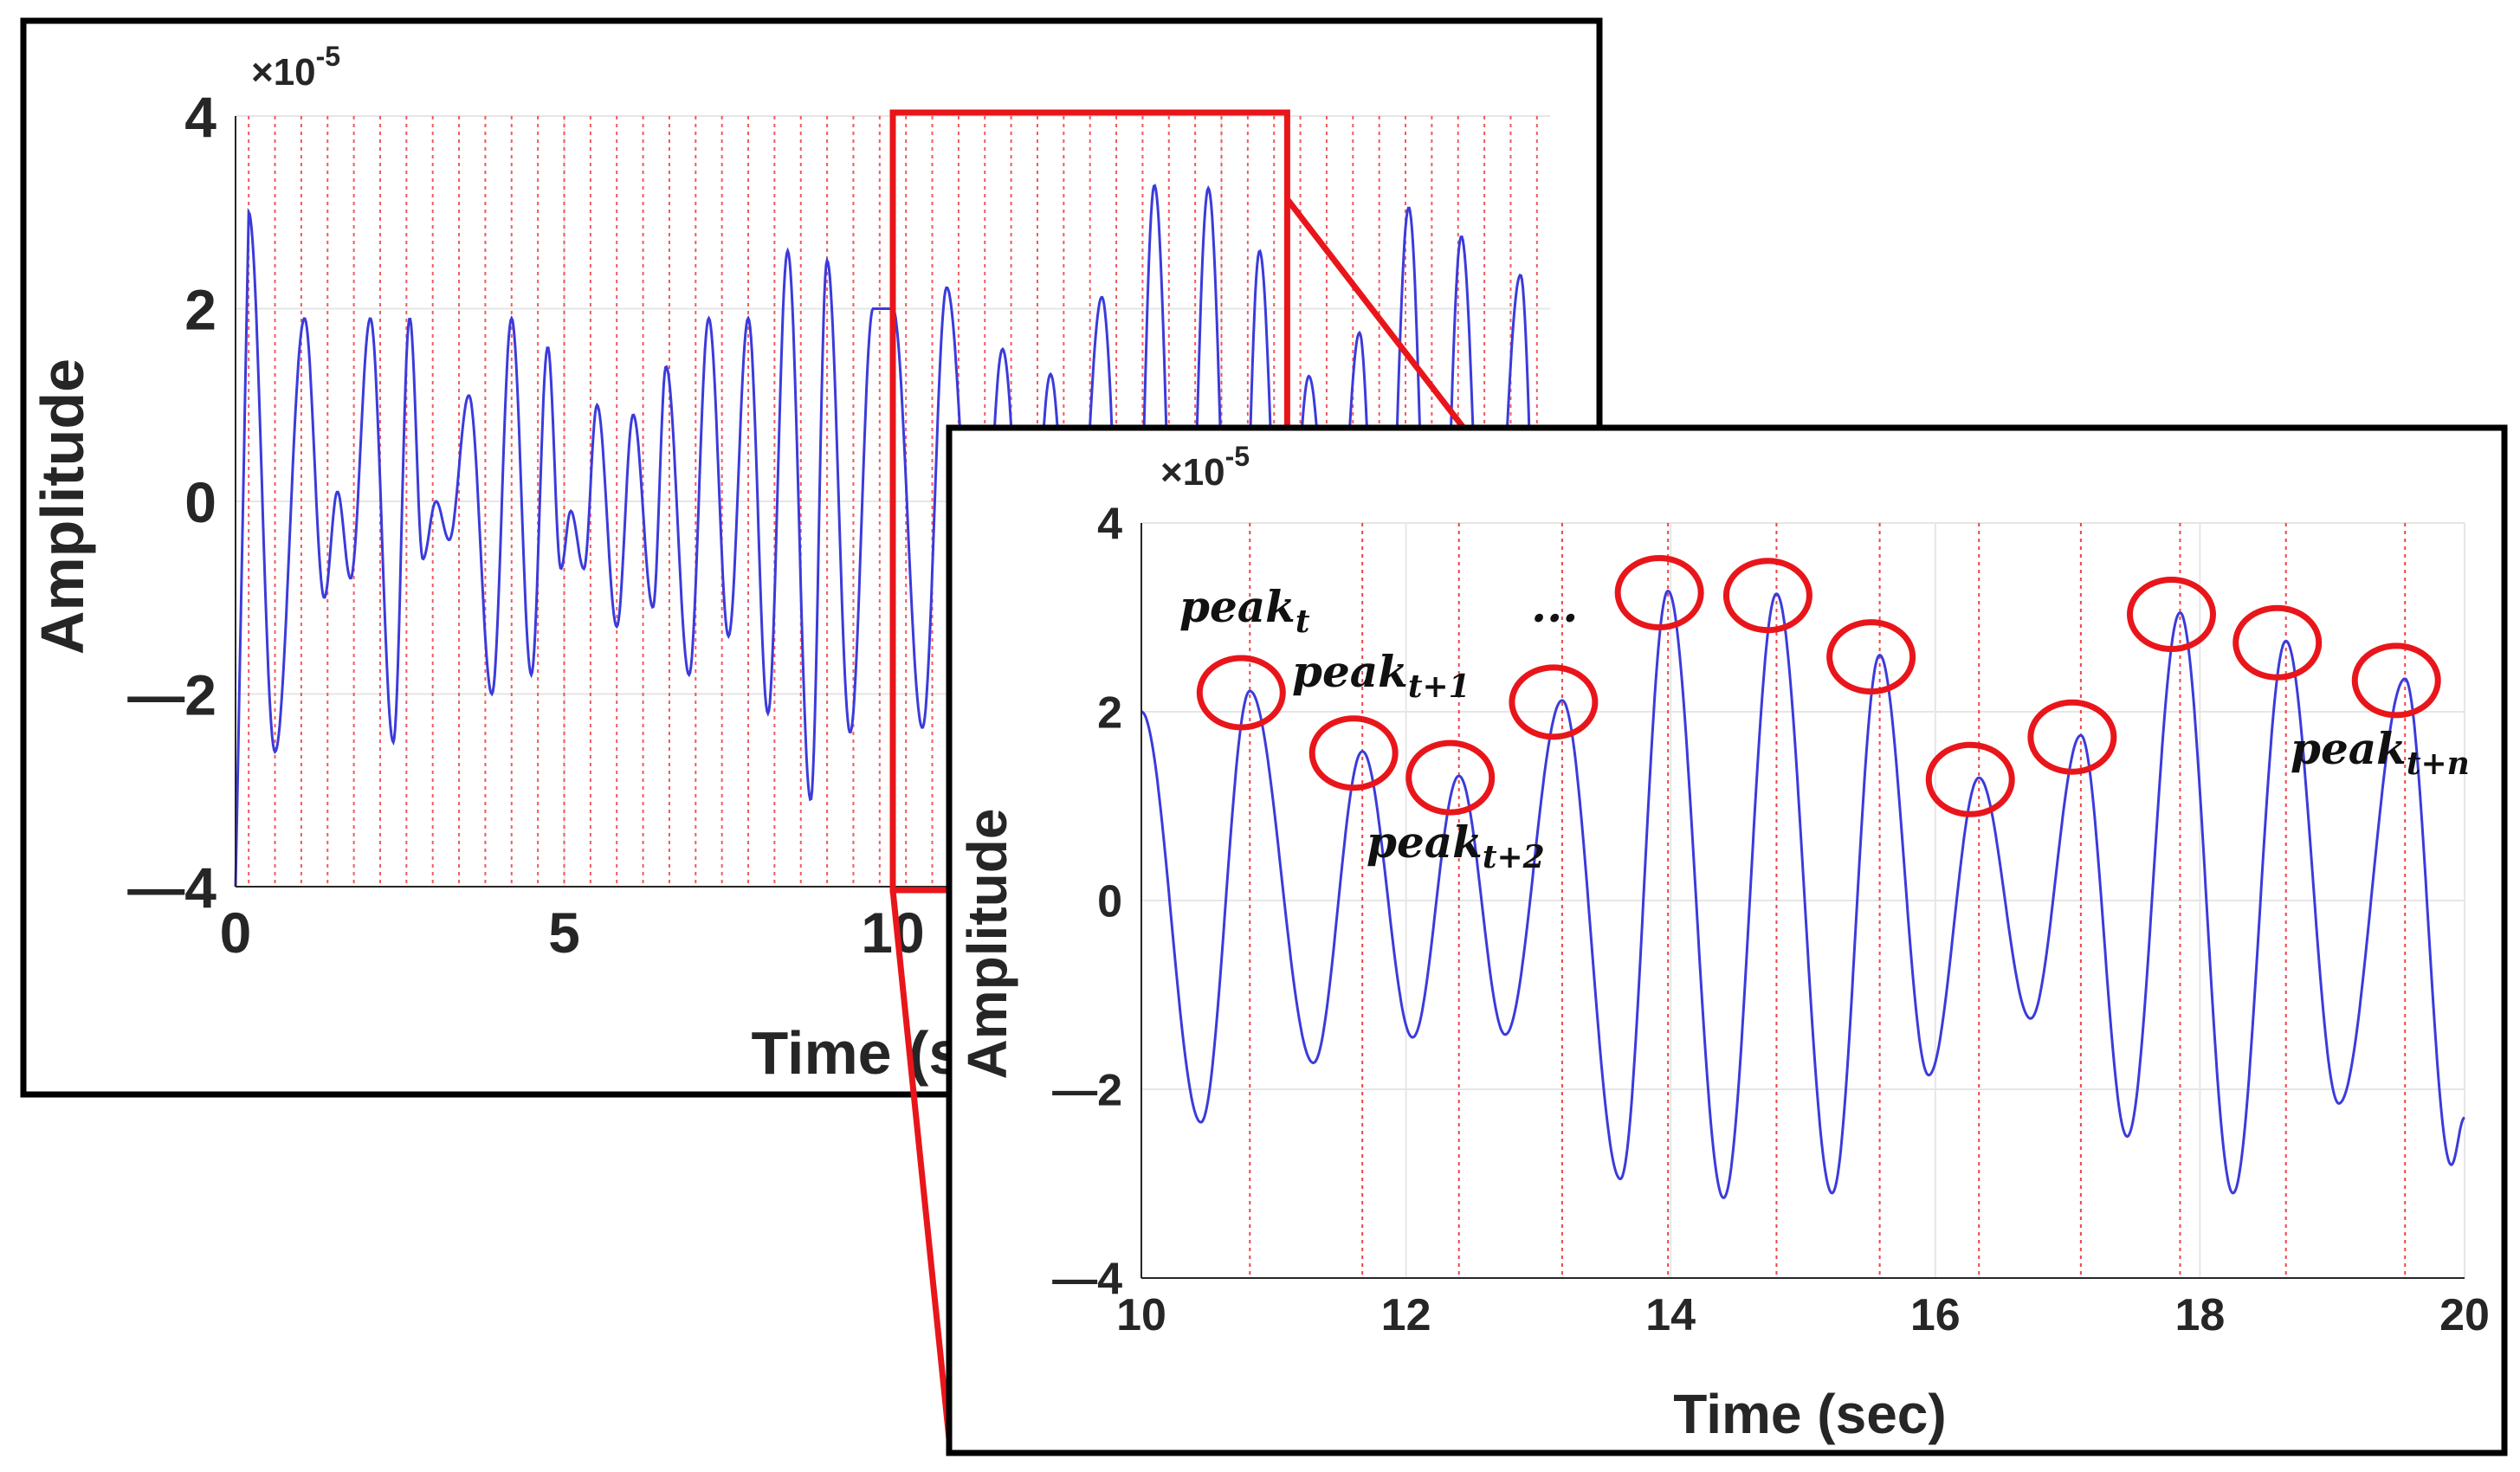 The width and height of the screenshot is (2520, 1472). What do you see at coordinates (236, 933) in the screenshot?
I see `x-tick-label: 0` at bounding box center [236, 933].